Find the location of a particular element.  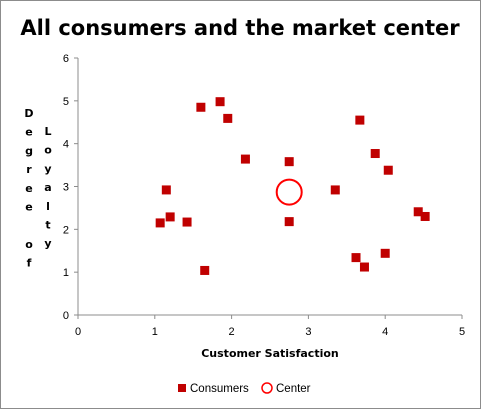

y-tick-label: 4 is located at coordinates (66, 145).